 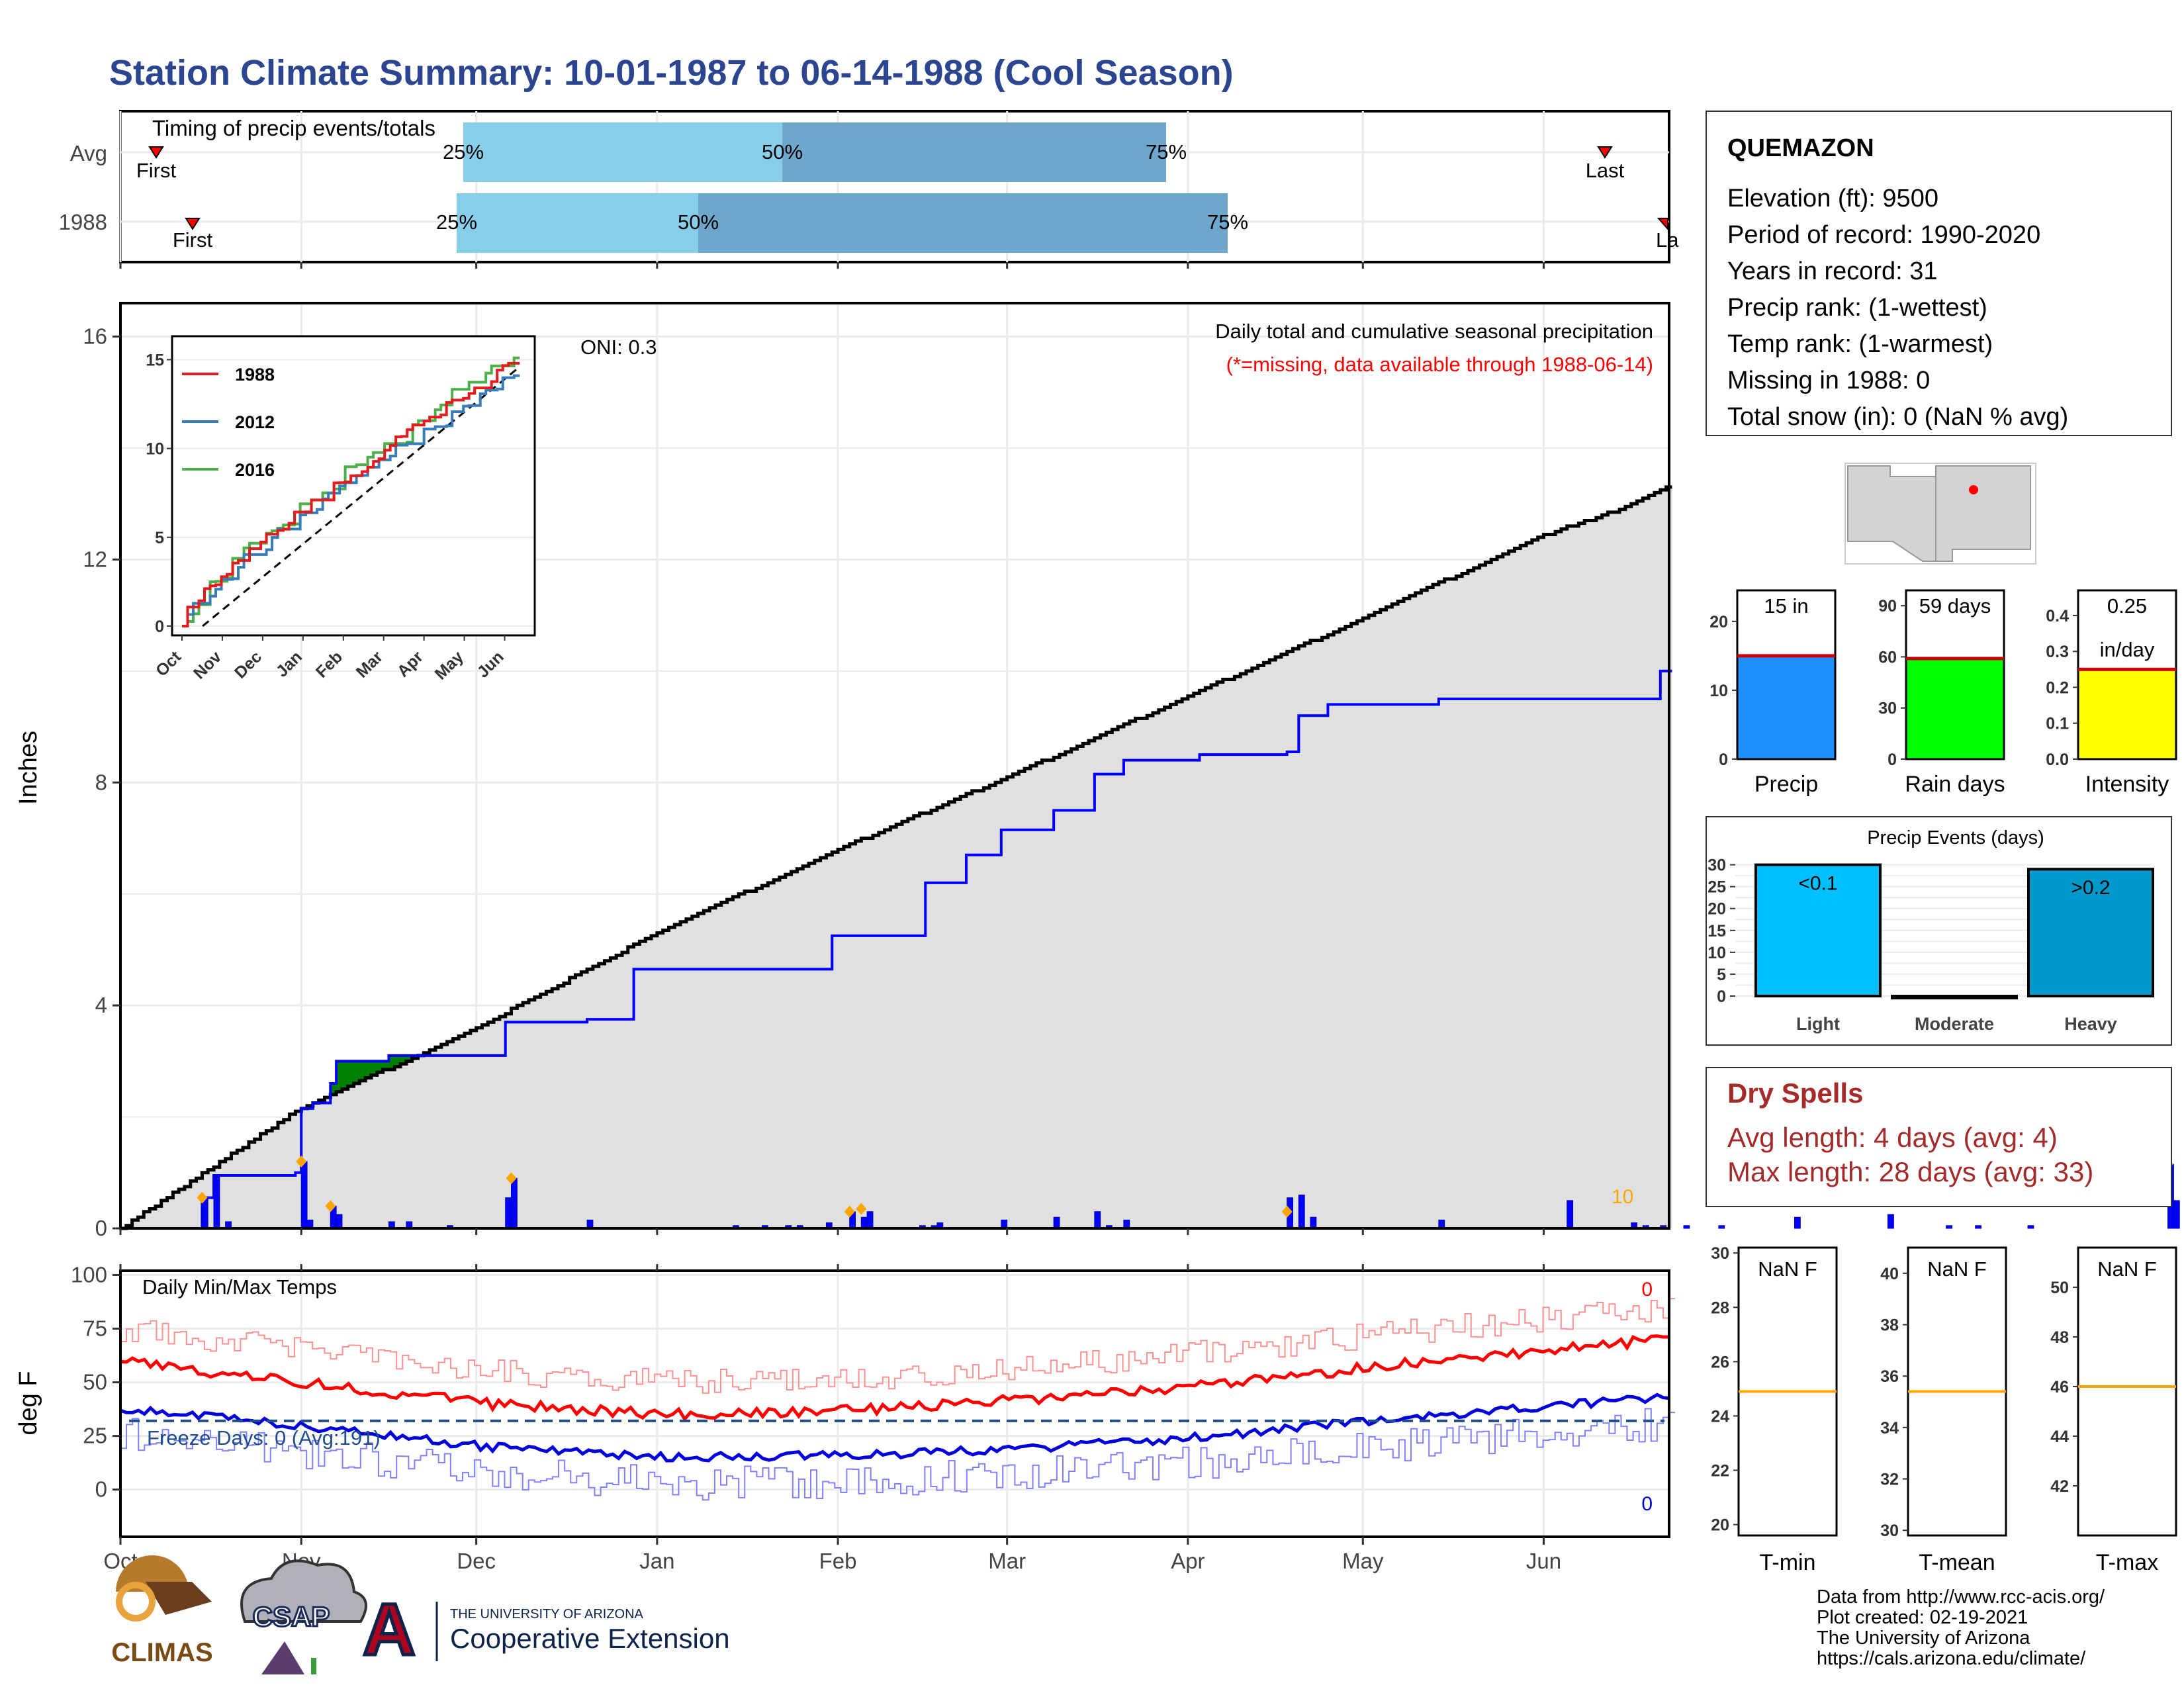 What do you see at coordinates (1922, 1617) in the screenshot?
I see `credits-line2: Plot created: 02-19-2021` at bounding box center [1922, 1617].